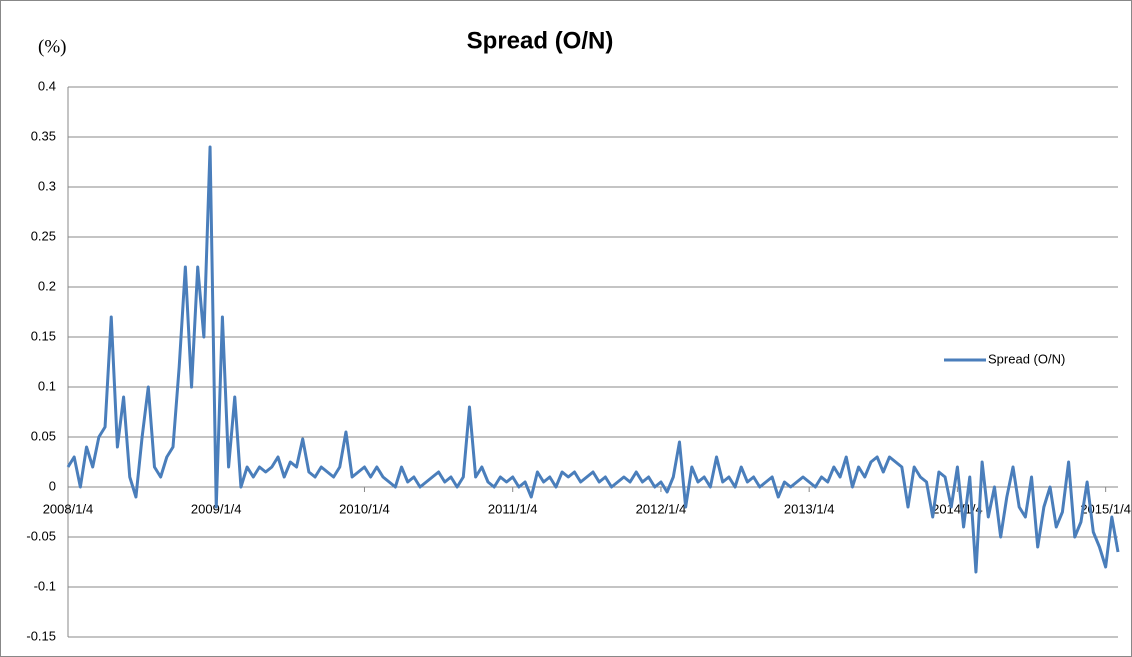 Image resolution: width=1132 pixels, height=657 pixels. Describe the element at coordinates (68, 508) in the screenshot. I see `x-tick-label: 2008/1/4` at that location.